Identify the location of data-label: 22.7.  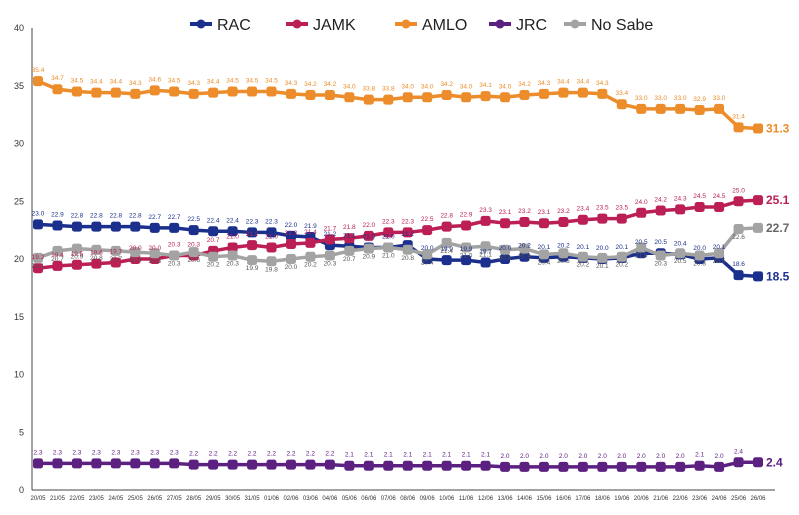
(154, 217).